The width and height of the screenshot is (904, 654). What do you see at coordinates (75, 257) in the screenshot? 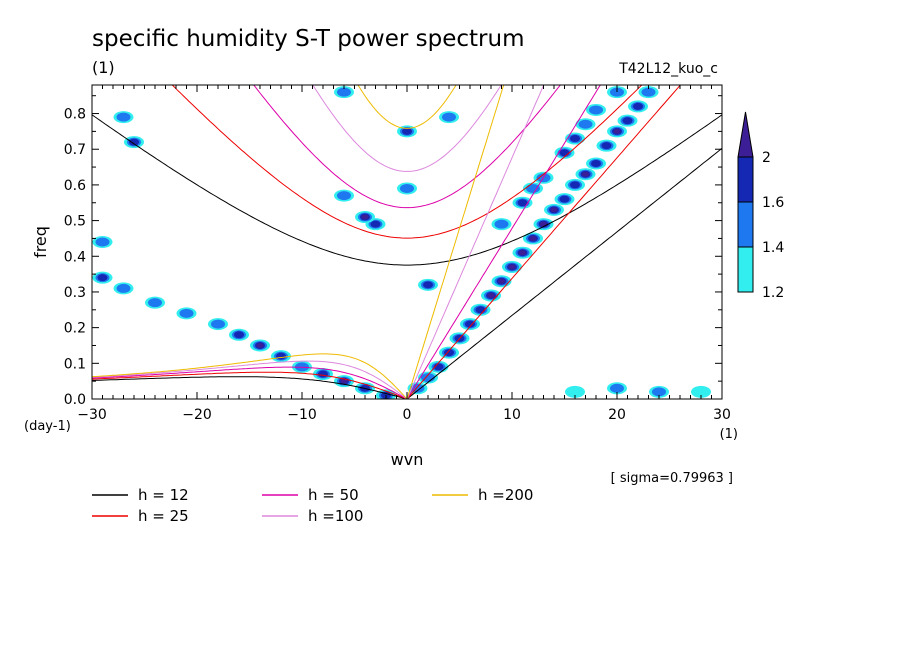
I see `y-tick-label: 0.4` at bounding box center [75, 257].